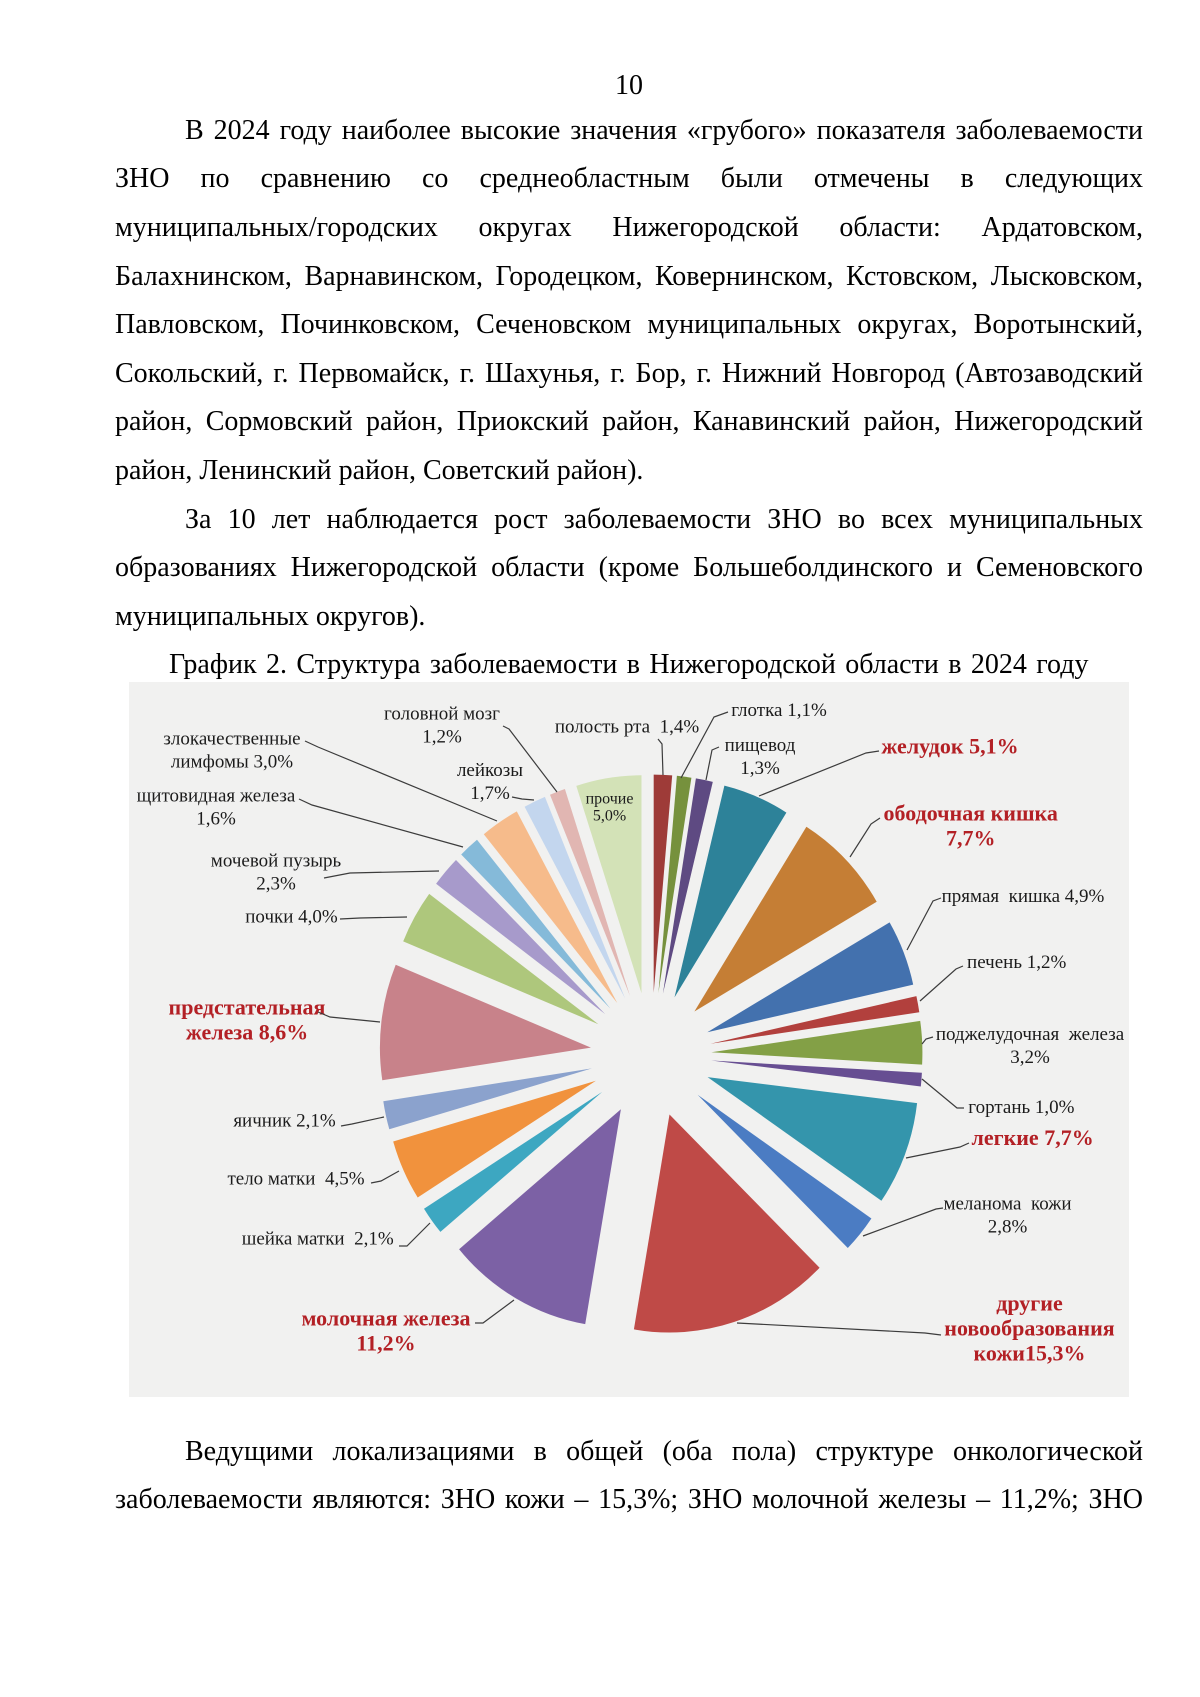  I want to click on svg-text: печень 1,2%, so click(1016, 962).